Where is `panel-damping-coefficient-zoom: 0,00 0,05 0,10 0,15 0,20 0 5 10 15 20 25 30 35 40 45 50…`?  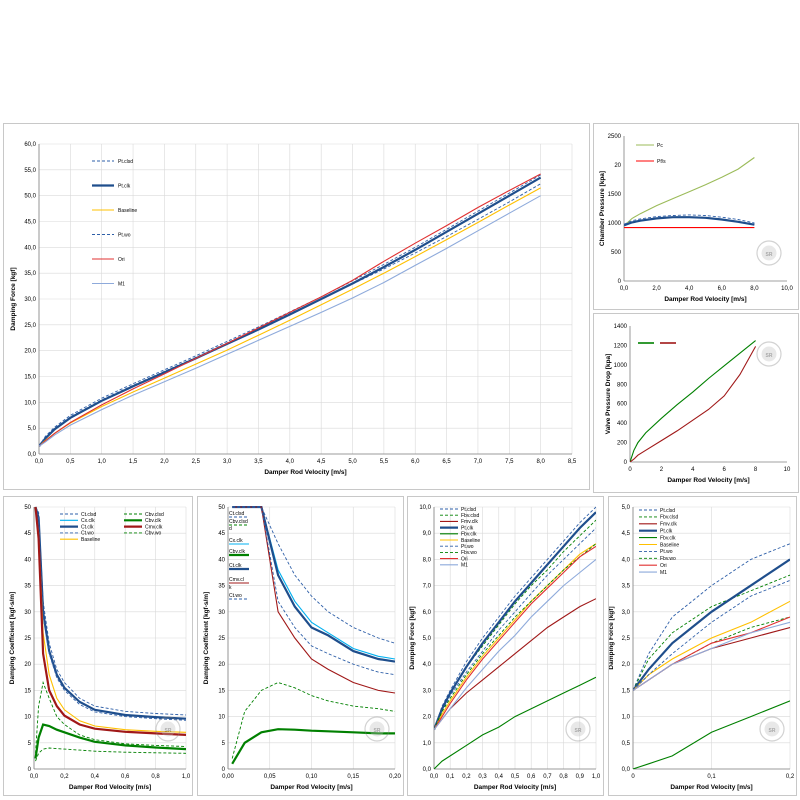 panel-damping-coefficient-zoom: 0,00 0,05 0,10 0,15 0,20 0 5 10 15 20 25 30 35 40 45 50… is located at coordinates (300, 646).